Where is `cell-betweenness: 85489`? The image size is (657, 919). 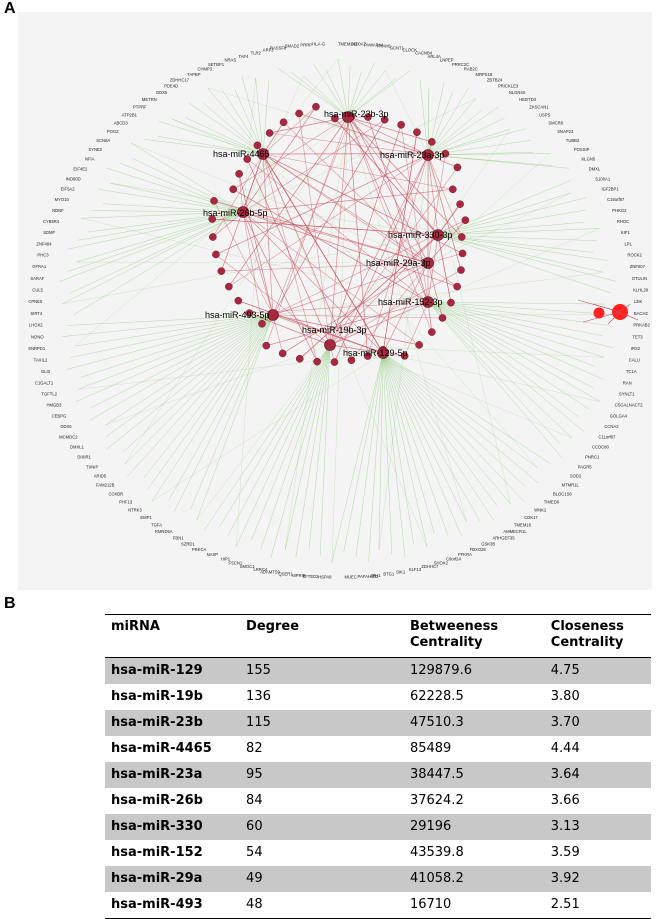 cell-betweenness: 85489 is located at coordinates (474, 749).